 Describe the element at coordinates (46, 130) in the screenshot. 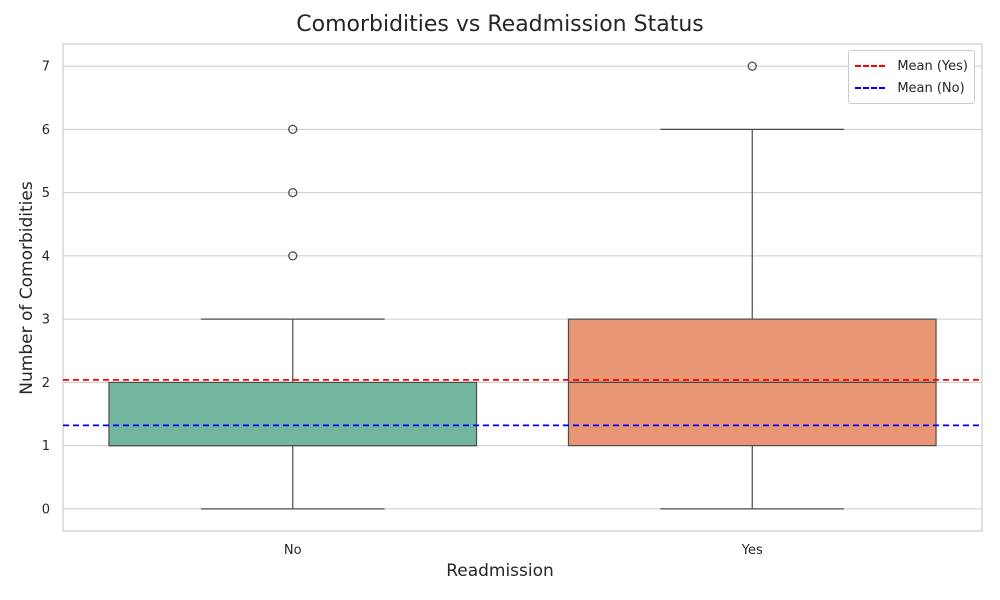

I see `y-tick-label: 6` at that location.